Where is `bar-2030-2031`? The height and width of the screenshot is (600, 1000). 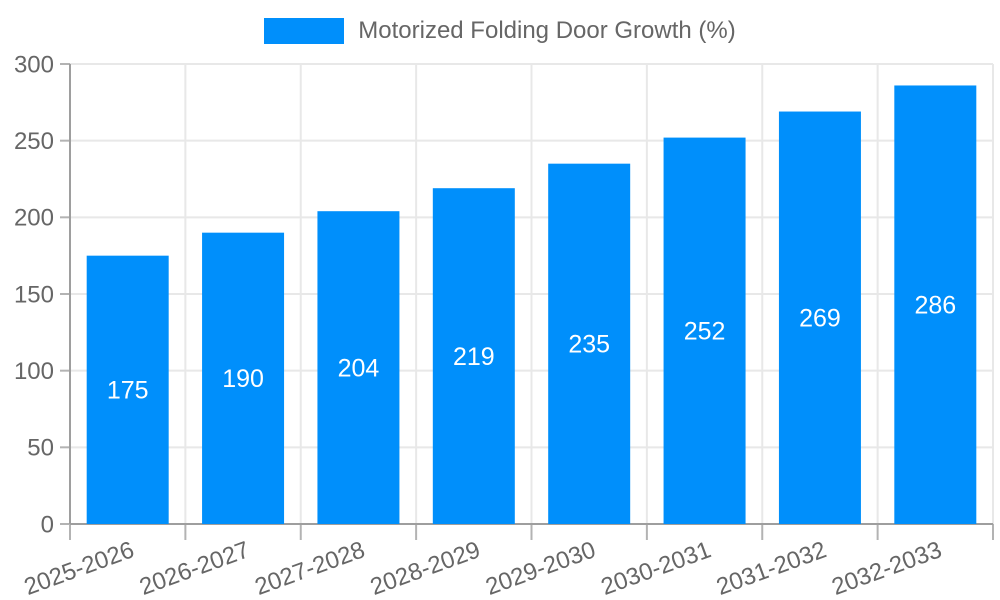 bar-2030-2031 is located at coordinates (704, 330).